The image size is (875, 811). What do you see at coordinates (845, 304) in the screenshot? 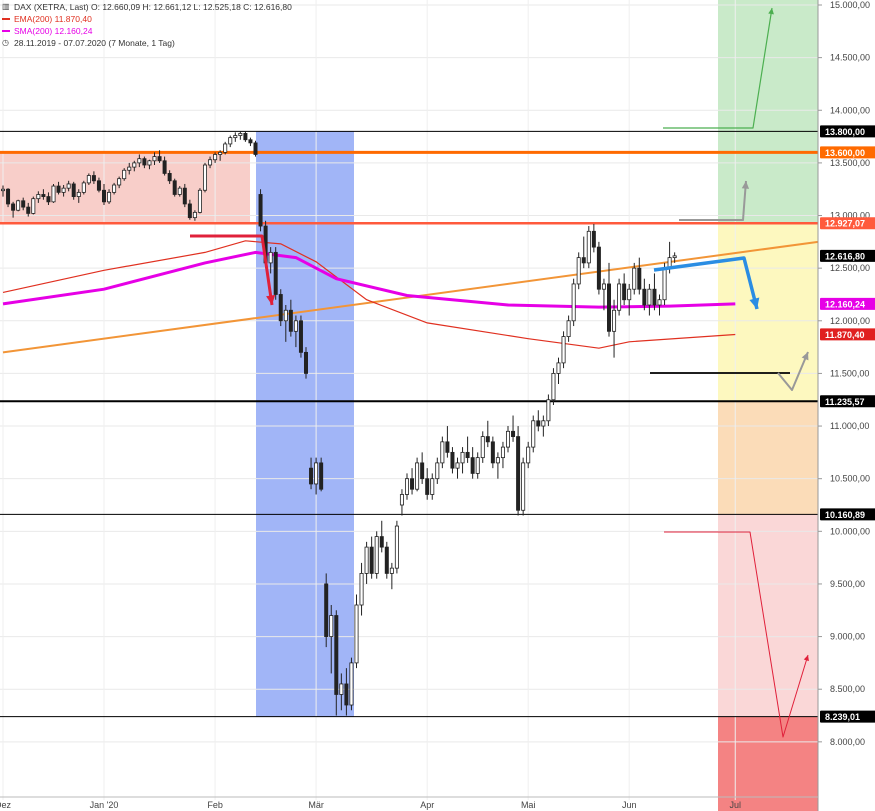
I see `level-label: 12.160,24` at bounding box center [845, 304].